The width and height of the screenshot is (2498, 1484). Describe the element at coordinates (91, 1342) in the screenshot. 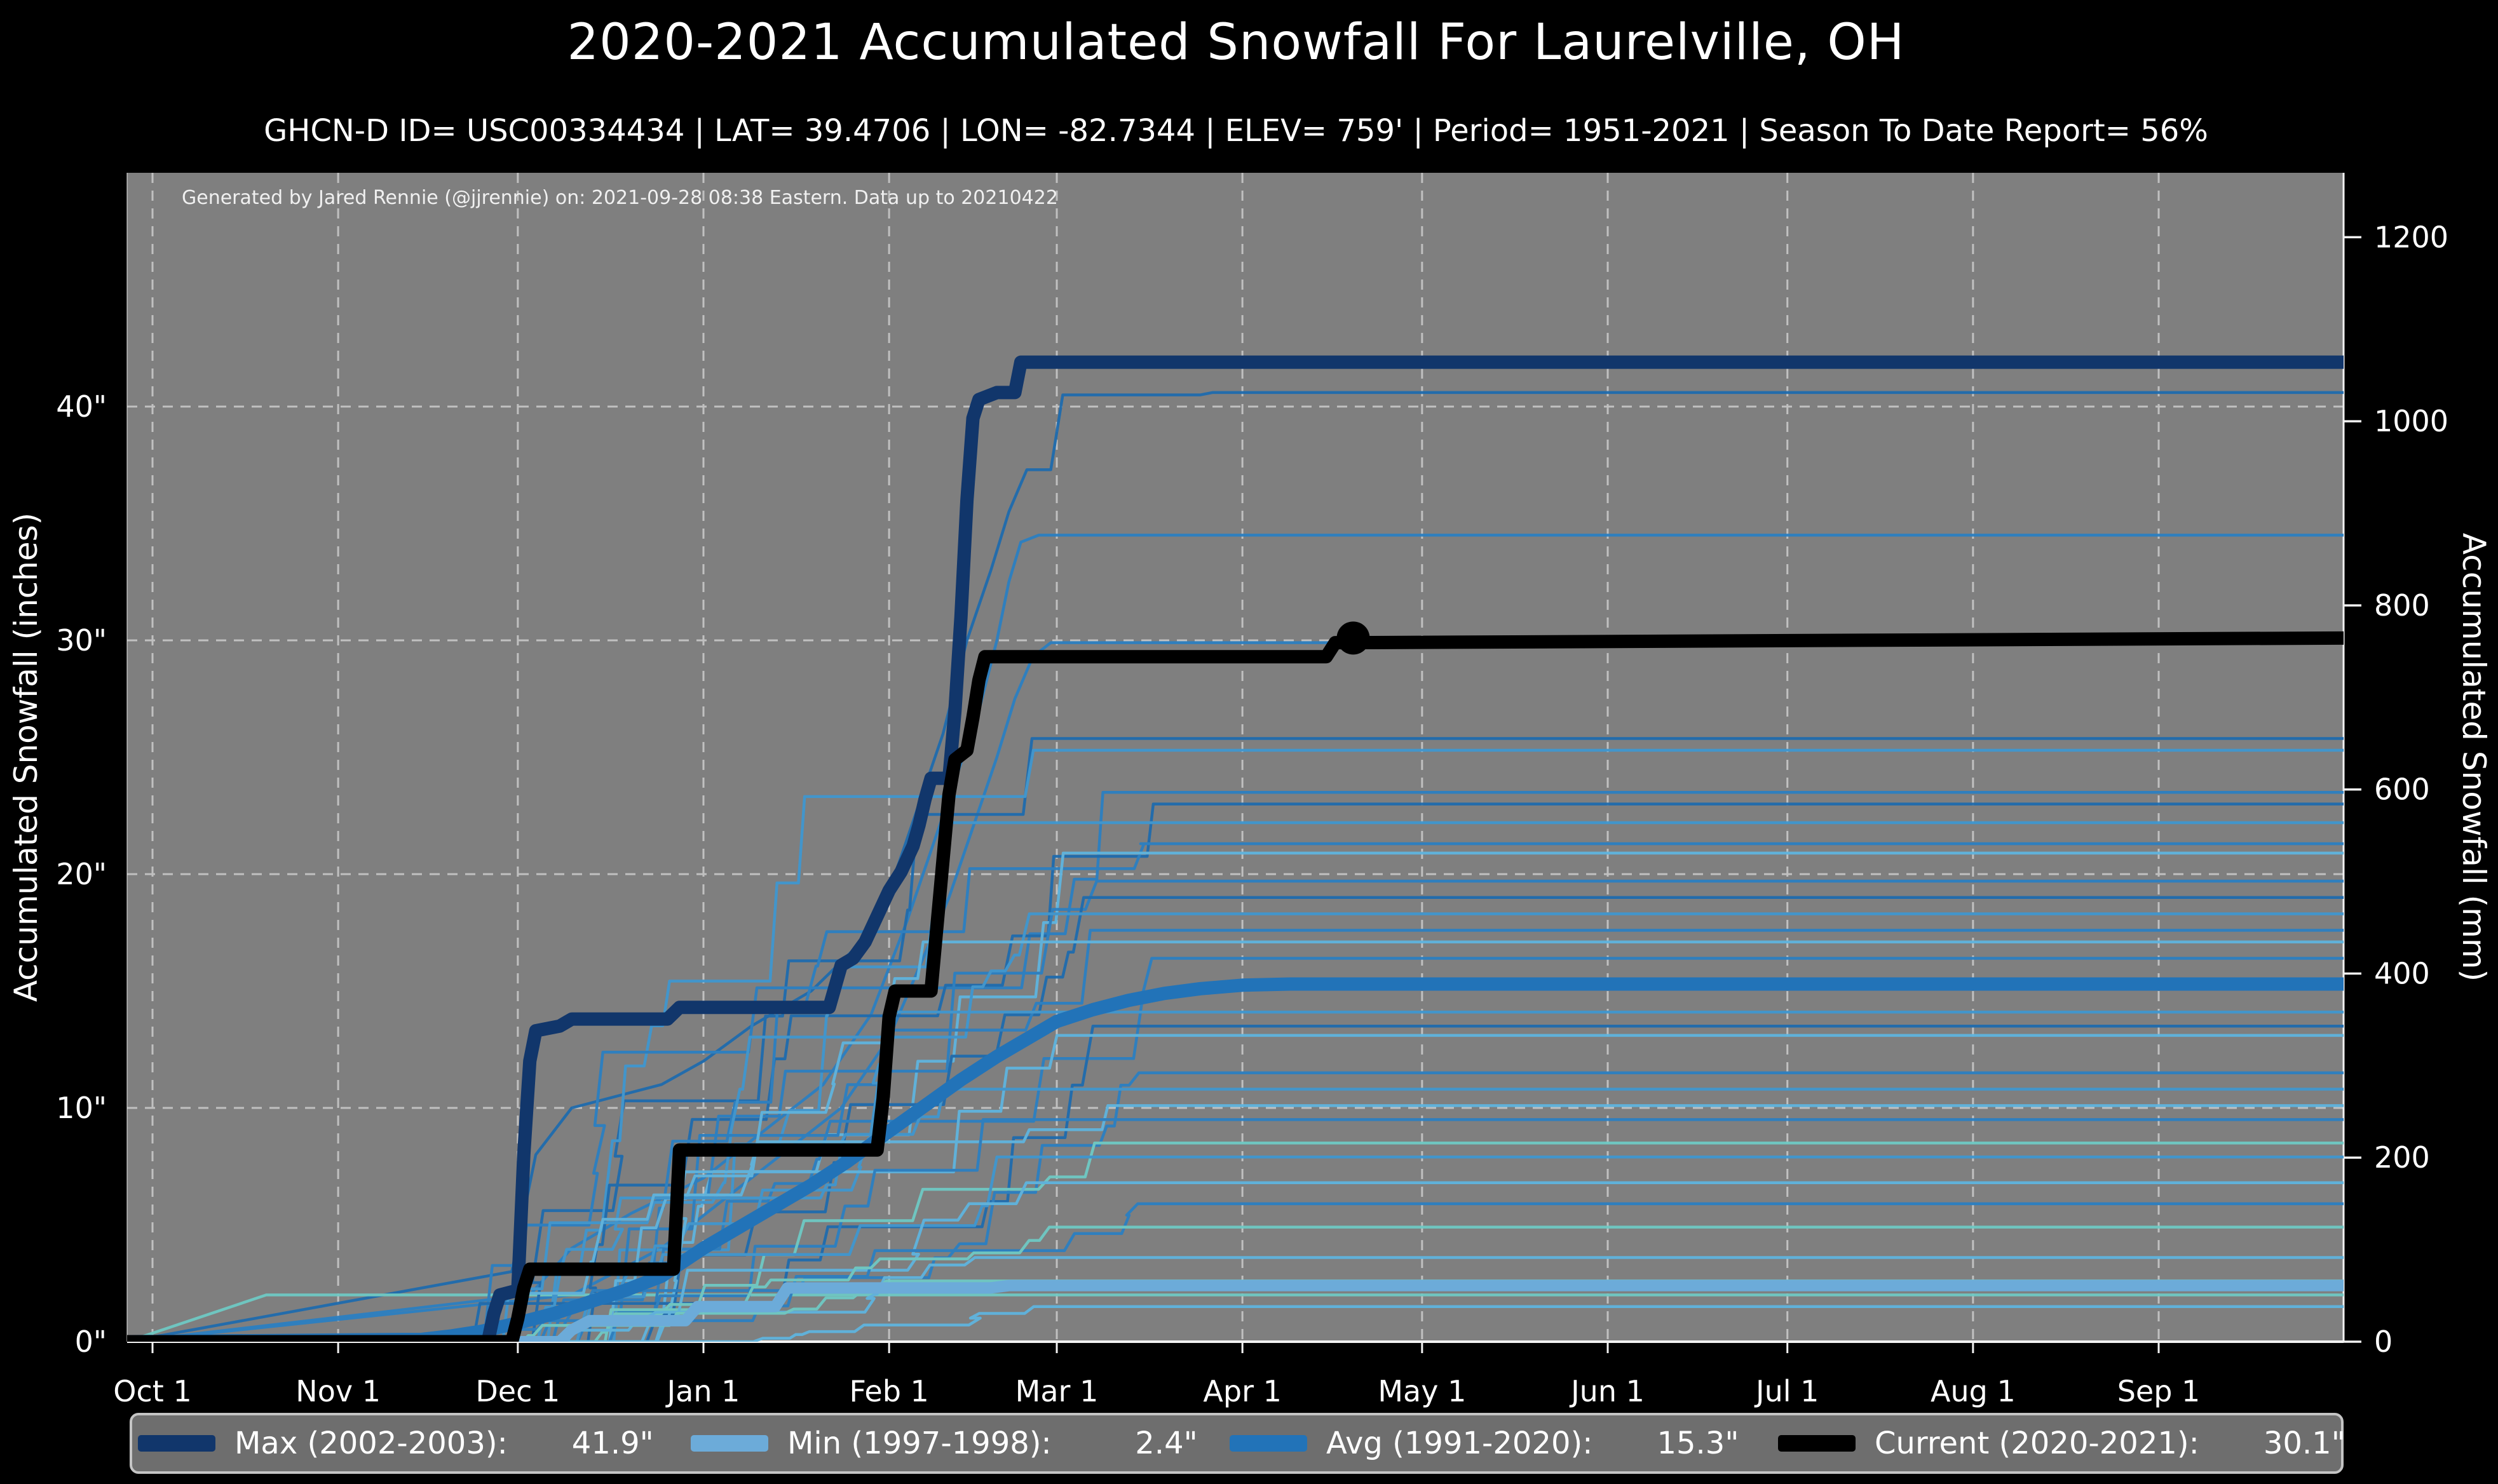

I see `y-tick-label-inches: 0"` at that location.